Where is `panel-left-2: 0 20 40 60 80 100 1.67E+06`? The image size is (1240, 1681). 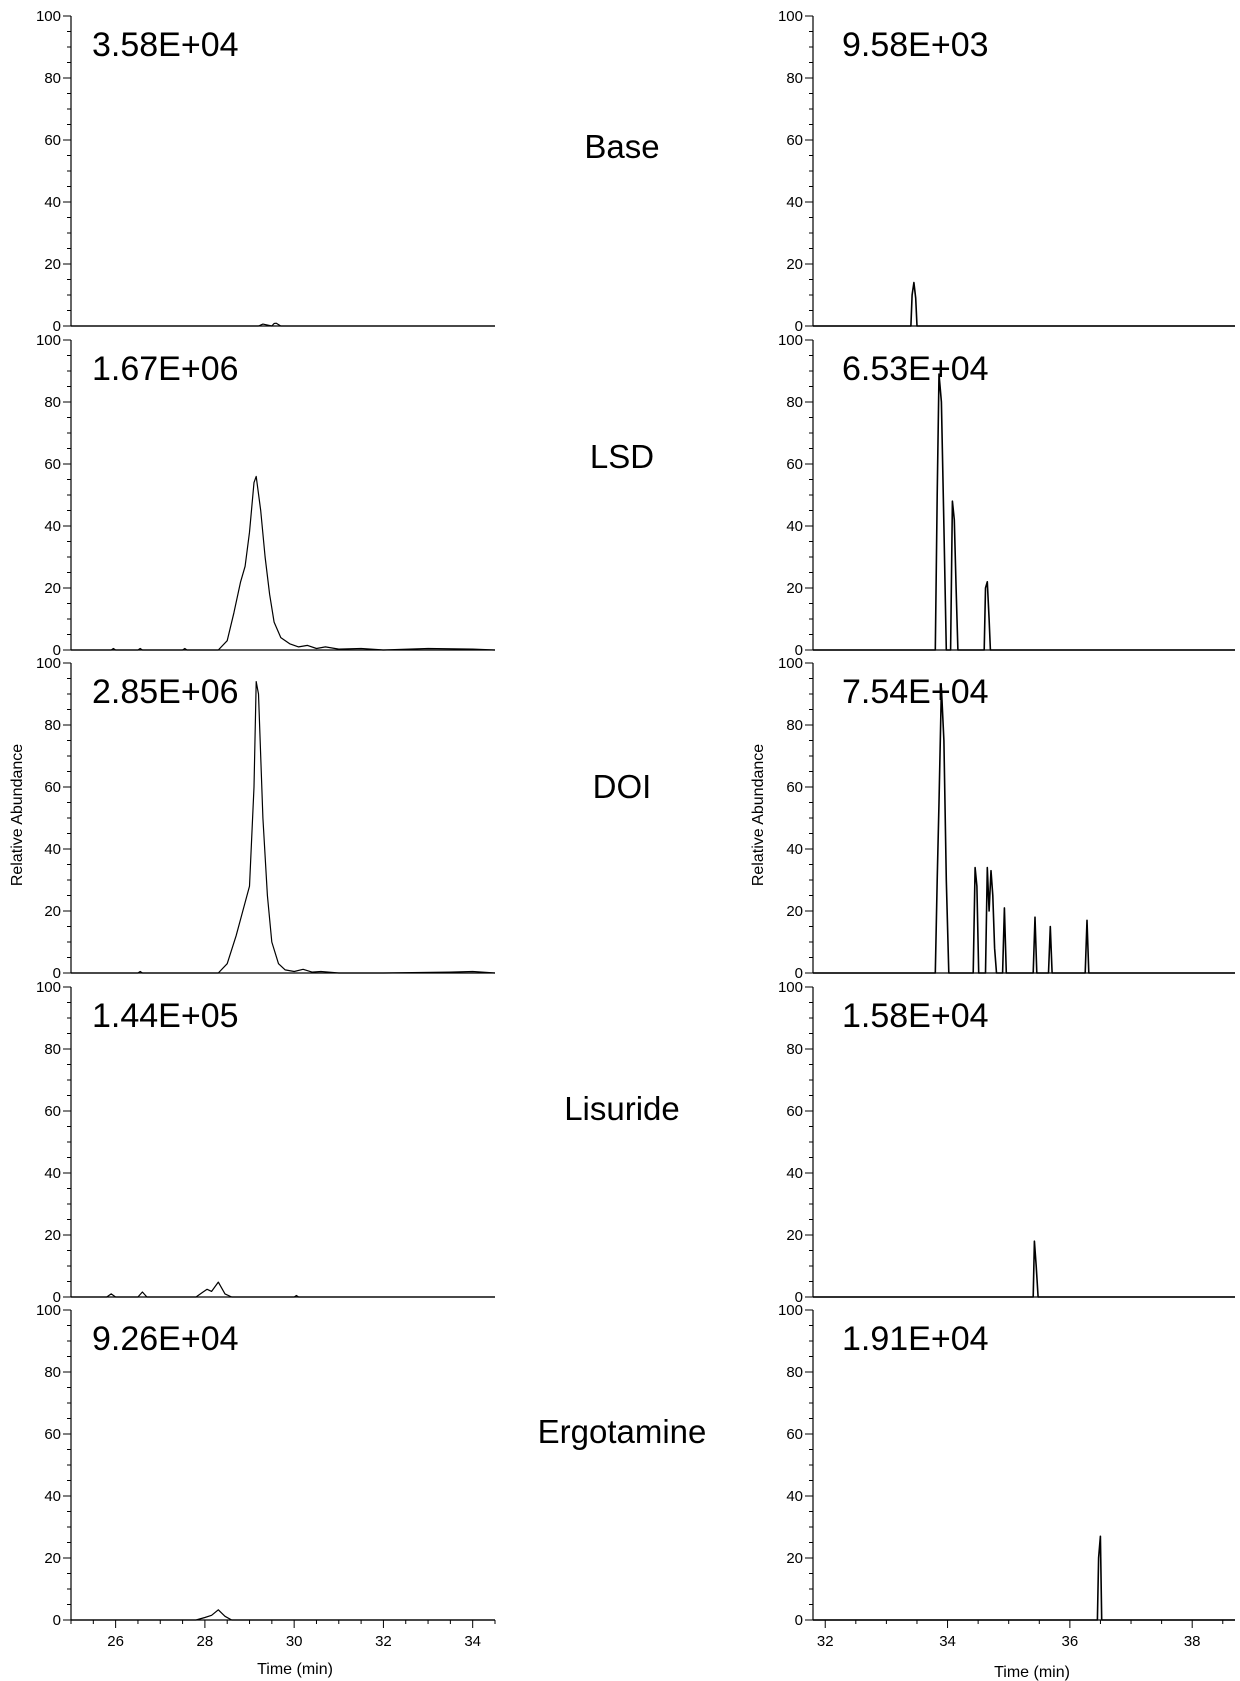
panel-left-2: 0 20 40 60 80 100 1.67E+06 is located at coordinates (266, 495).